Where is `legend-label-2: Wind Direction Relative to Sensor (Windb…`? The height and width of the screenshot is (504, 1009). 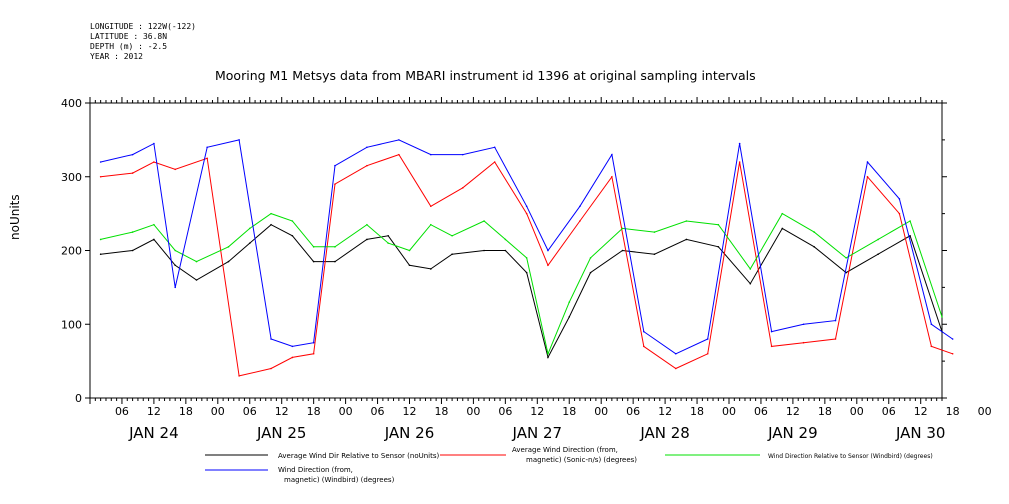
legend-label-2: Wind Direction Relative to Sensor (Windb… is located at coordinates (850, 456).